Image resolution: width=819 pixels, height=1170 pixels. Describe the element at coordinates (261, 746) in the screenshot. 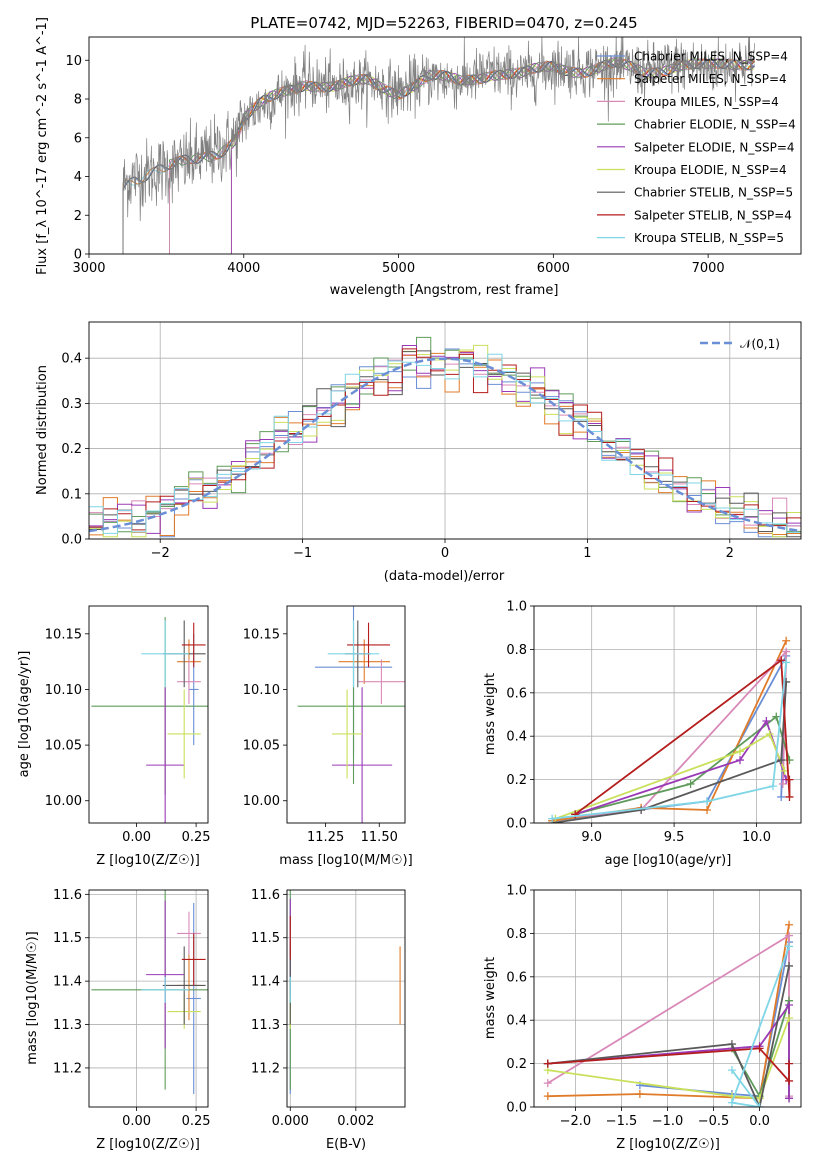

I see `age-vs-mass-ytick-label: 10.05` at that location.